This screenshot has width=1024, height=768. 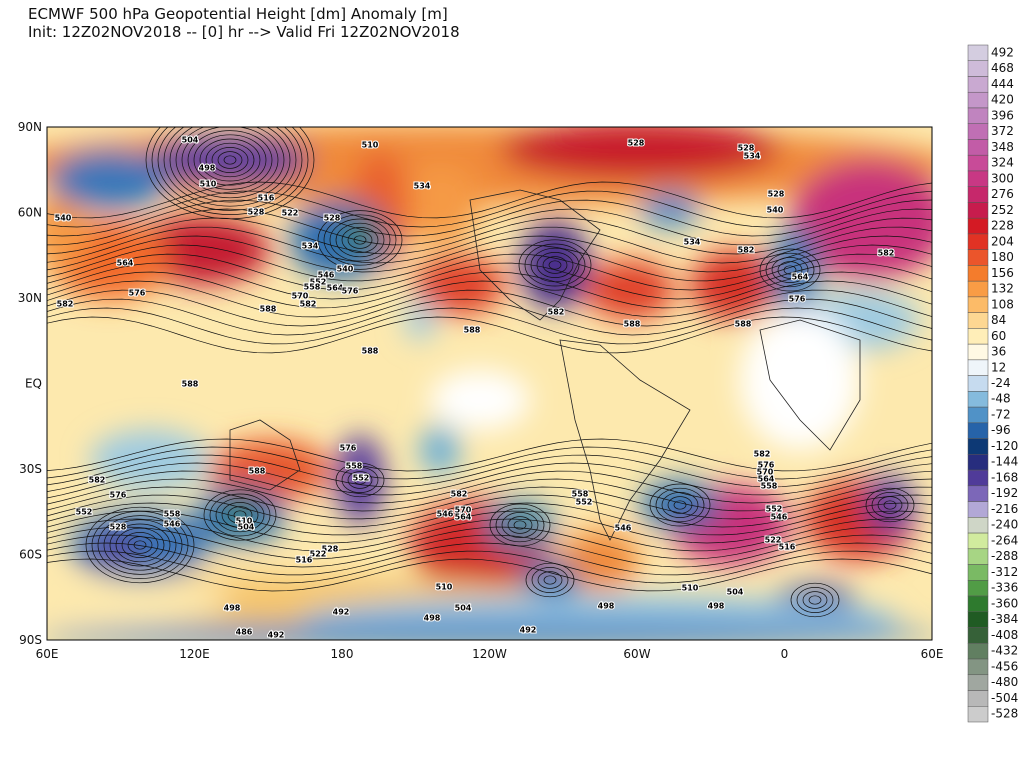 I want to click on colorbar-label: 156, so click(x=1002, y=273).